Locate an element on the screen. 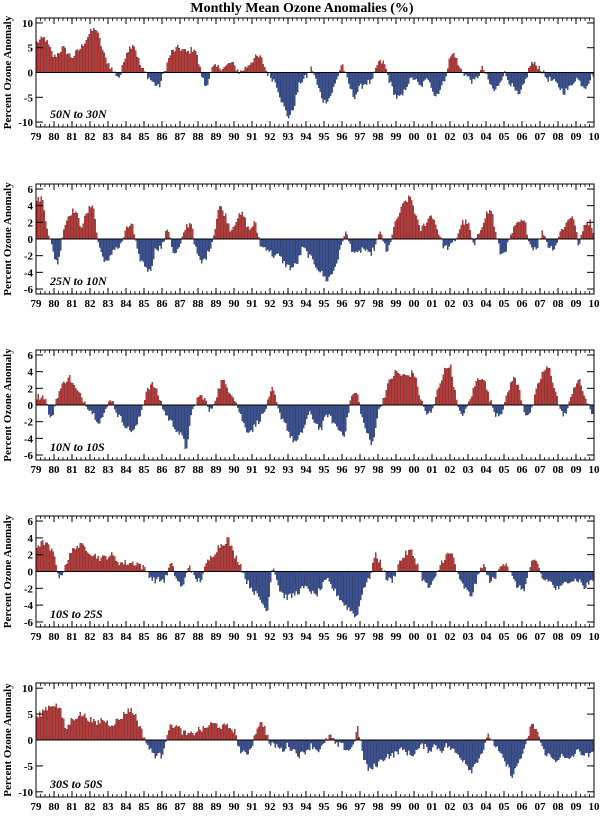 Image resolution: width=600 pixels, height=817 pixels. x-tick-label: 01 is located at coordinates (432, 137).